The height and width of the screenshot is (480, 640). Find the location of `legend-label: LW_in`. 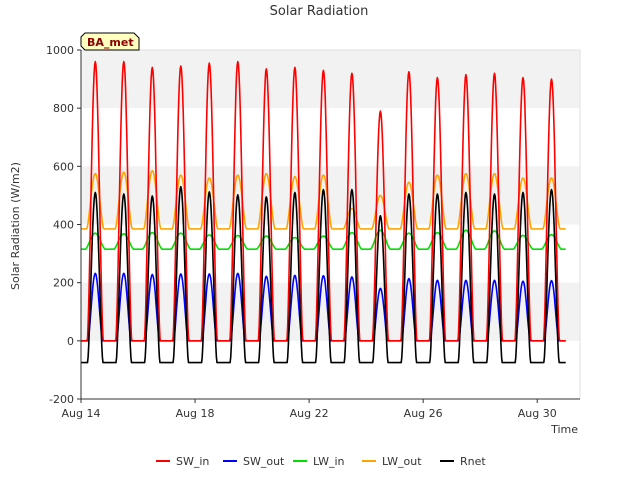

legend-label: LW_in is located at coordinates (329, 461).